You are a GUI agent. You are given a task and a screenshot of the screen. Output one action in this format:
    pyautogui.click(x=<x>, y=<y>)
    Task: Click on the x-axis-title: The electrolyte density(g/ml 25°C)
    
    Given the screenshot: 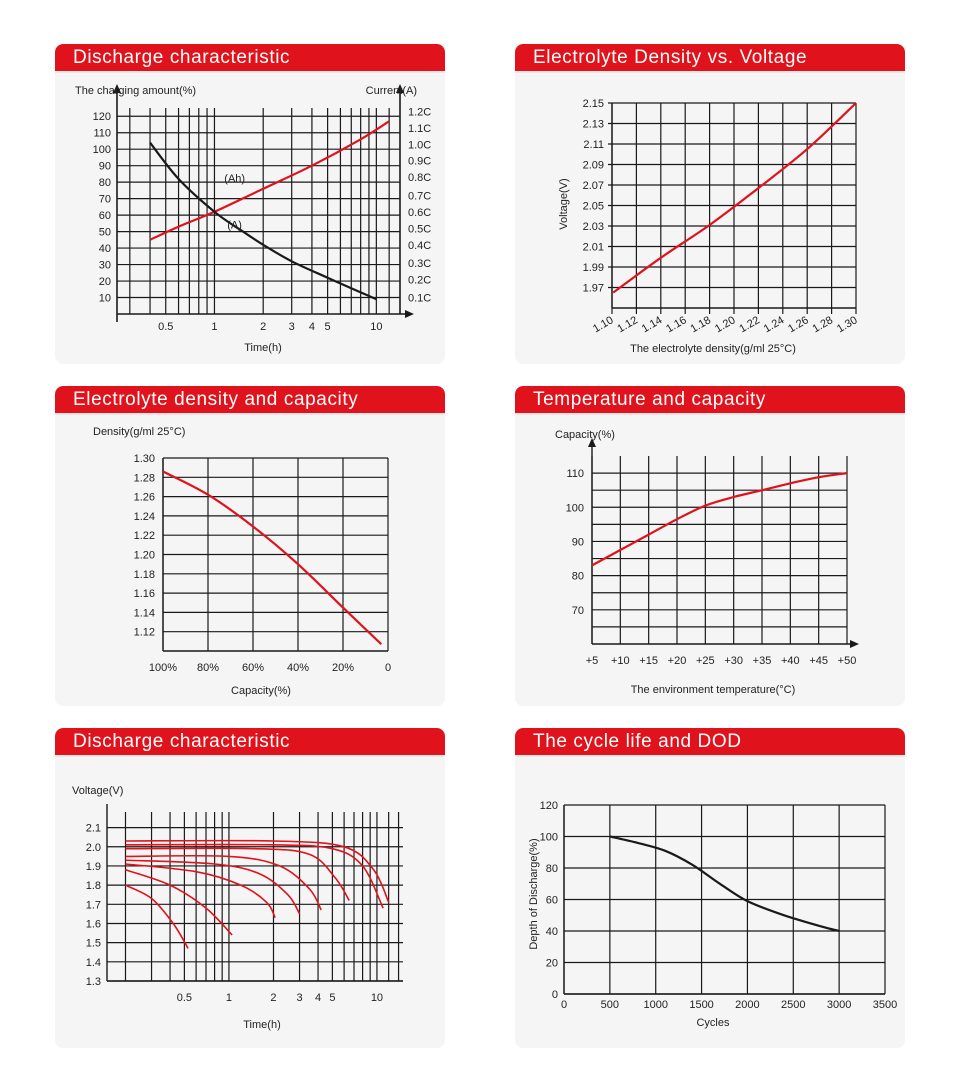 What is the action you would take?
    pyautogui.click(x=713, y=349)
    